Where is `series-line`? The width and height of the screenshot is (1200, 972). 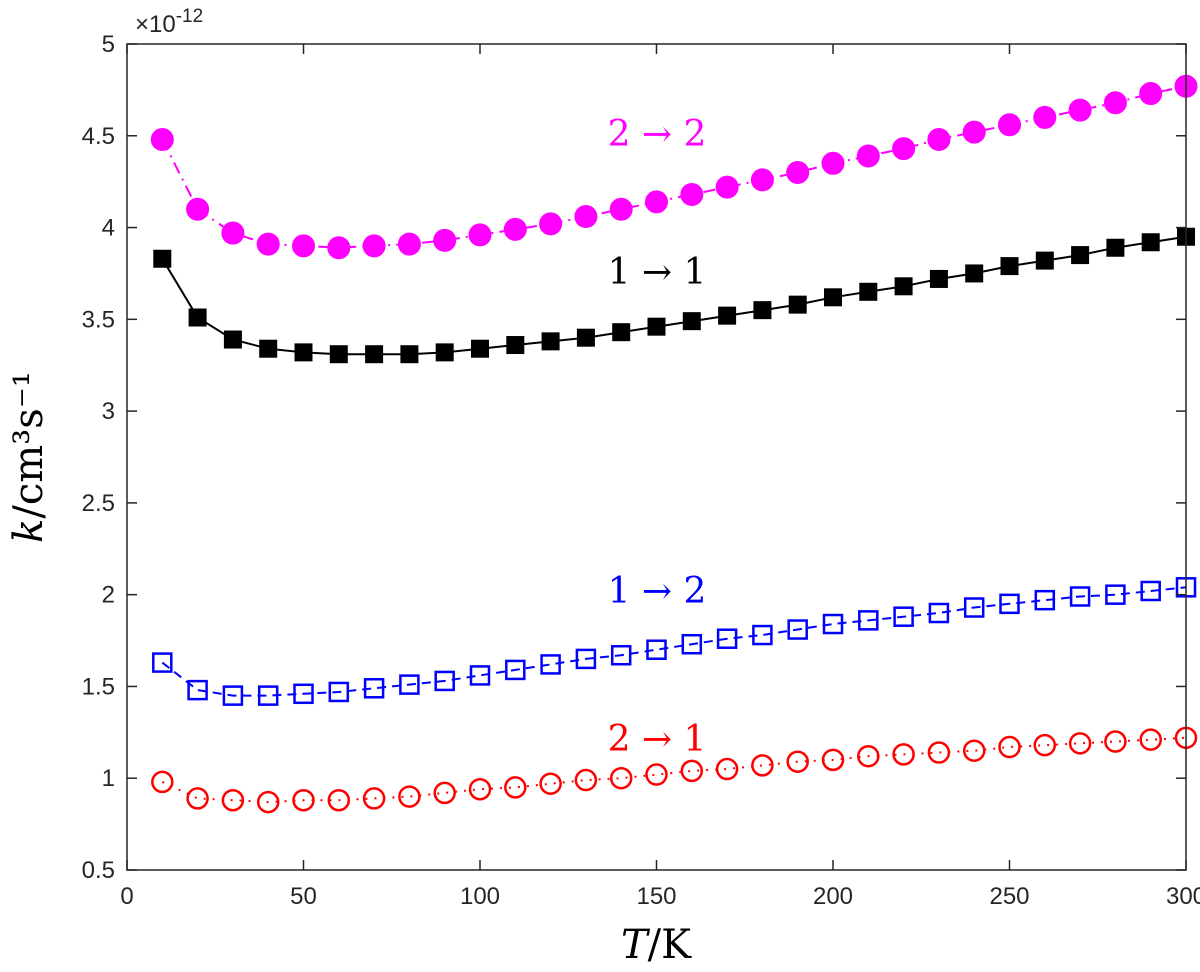 series-line is located at coordinates (674, 641).